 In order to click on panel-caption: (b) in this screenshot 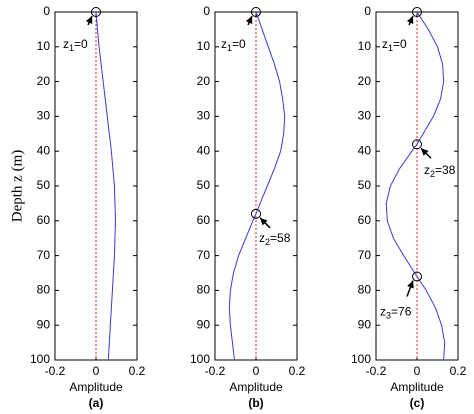, I will do `click(255, 403)`.